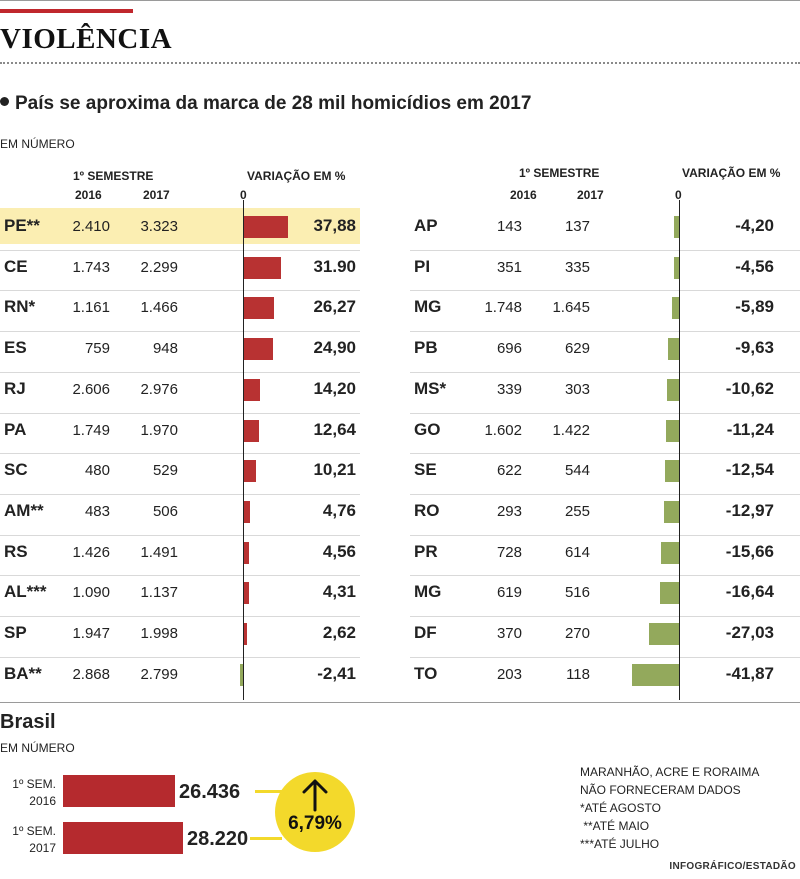  What do you see at coordinates (559, 173) in the screenshot?
I see `semester-header-right: 1º SEMESTRE` at bounding box center [559, 173].